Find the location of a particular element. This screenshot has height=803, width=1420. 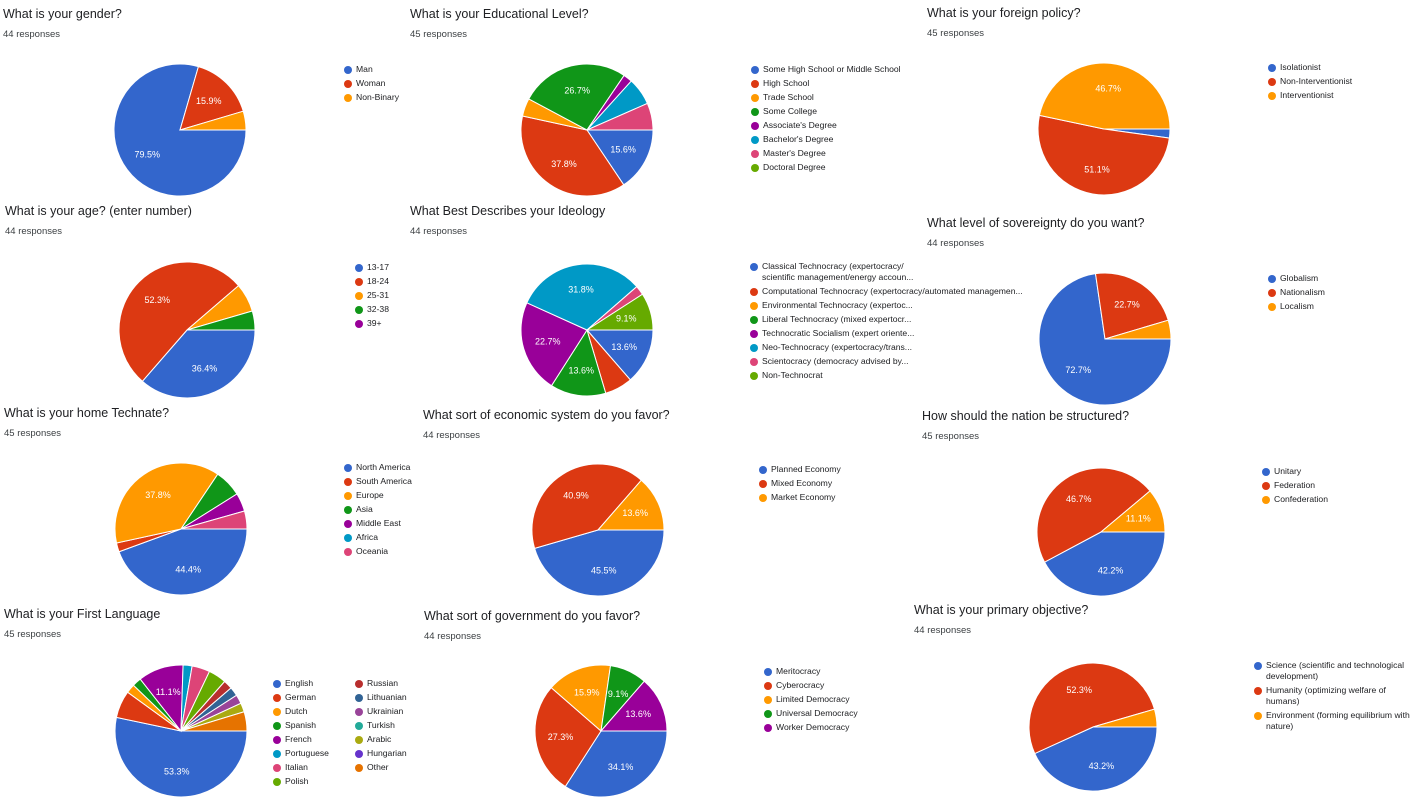

legend-item: Bachelor's Degree is located at coordinates (826, 141).